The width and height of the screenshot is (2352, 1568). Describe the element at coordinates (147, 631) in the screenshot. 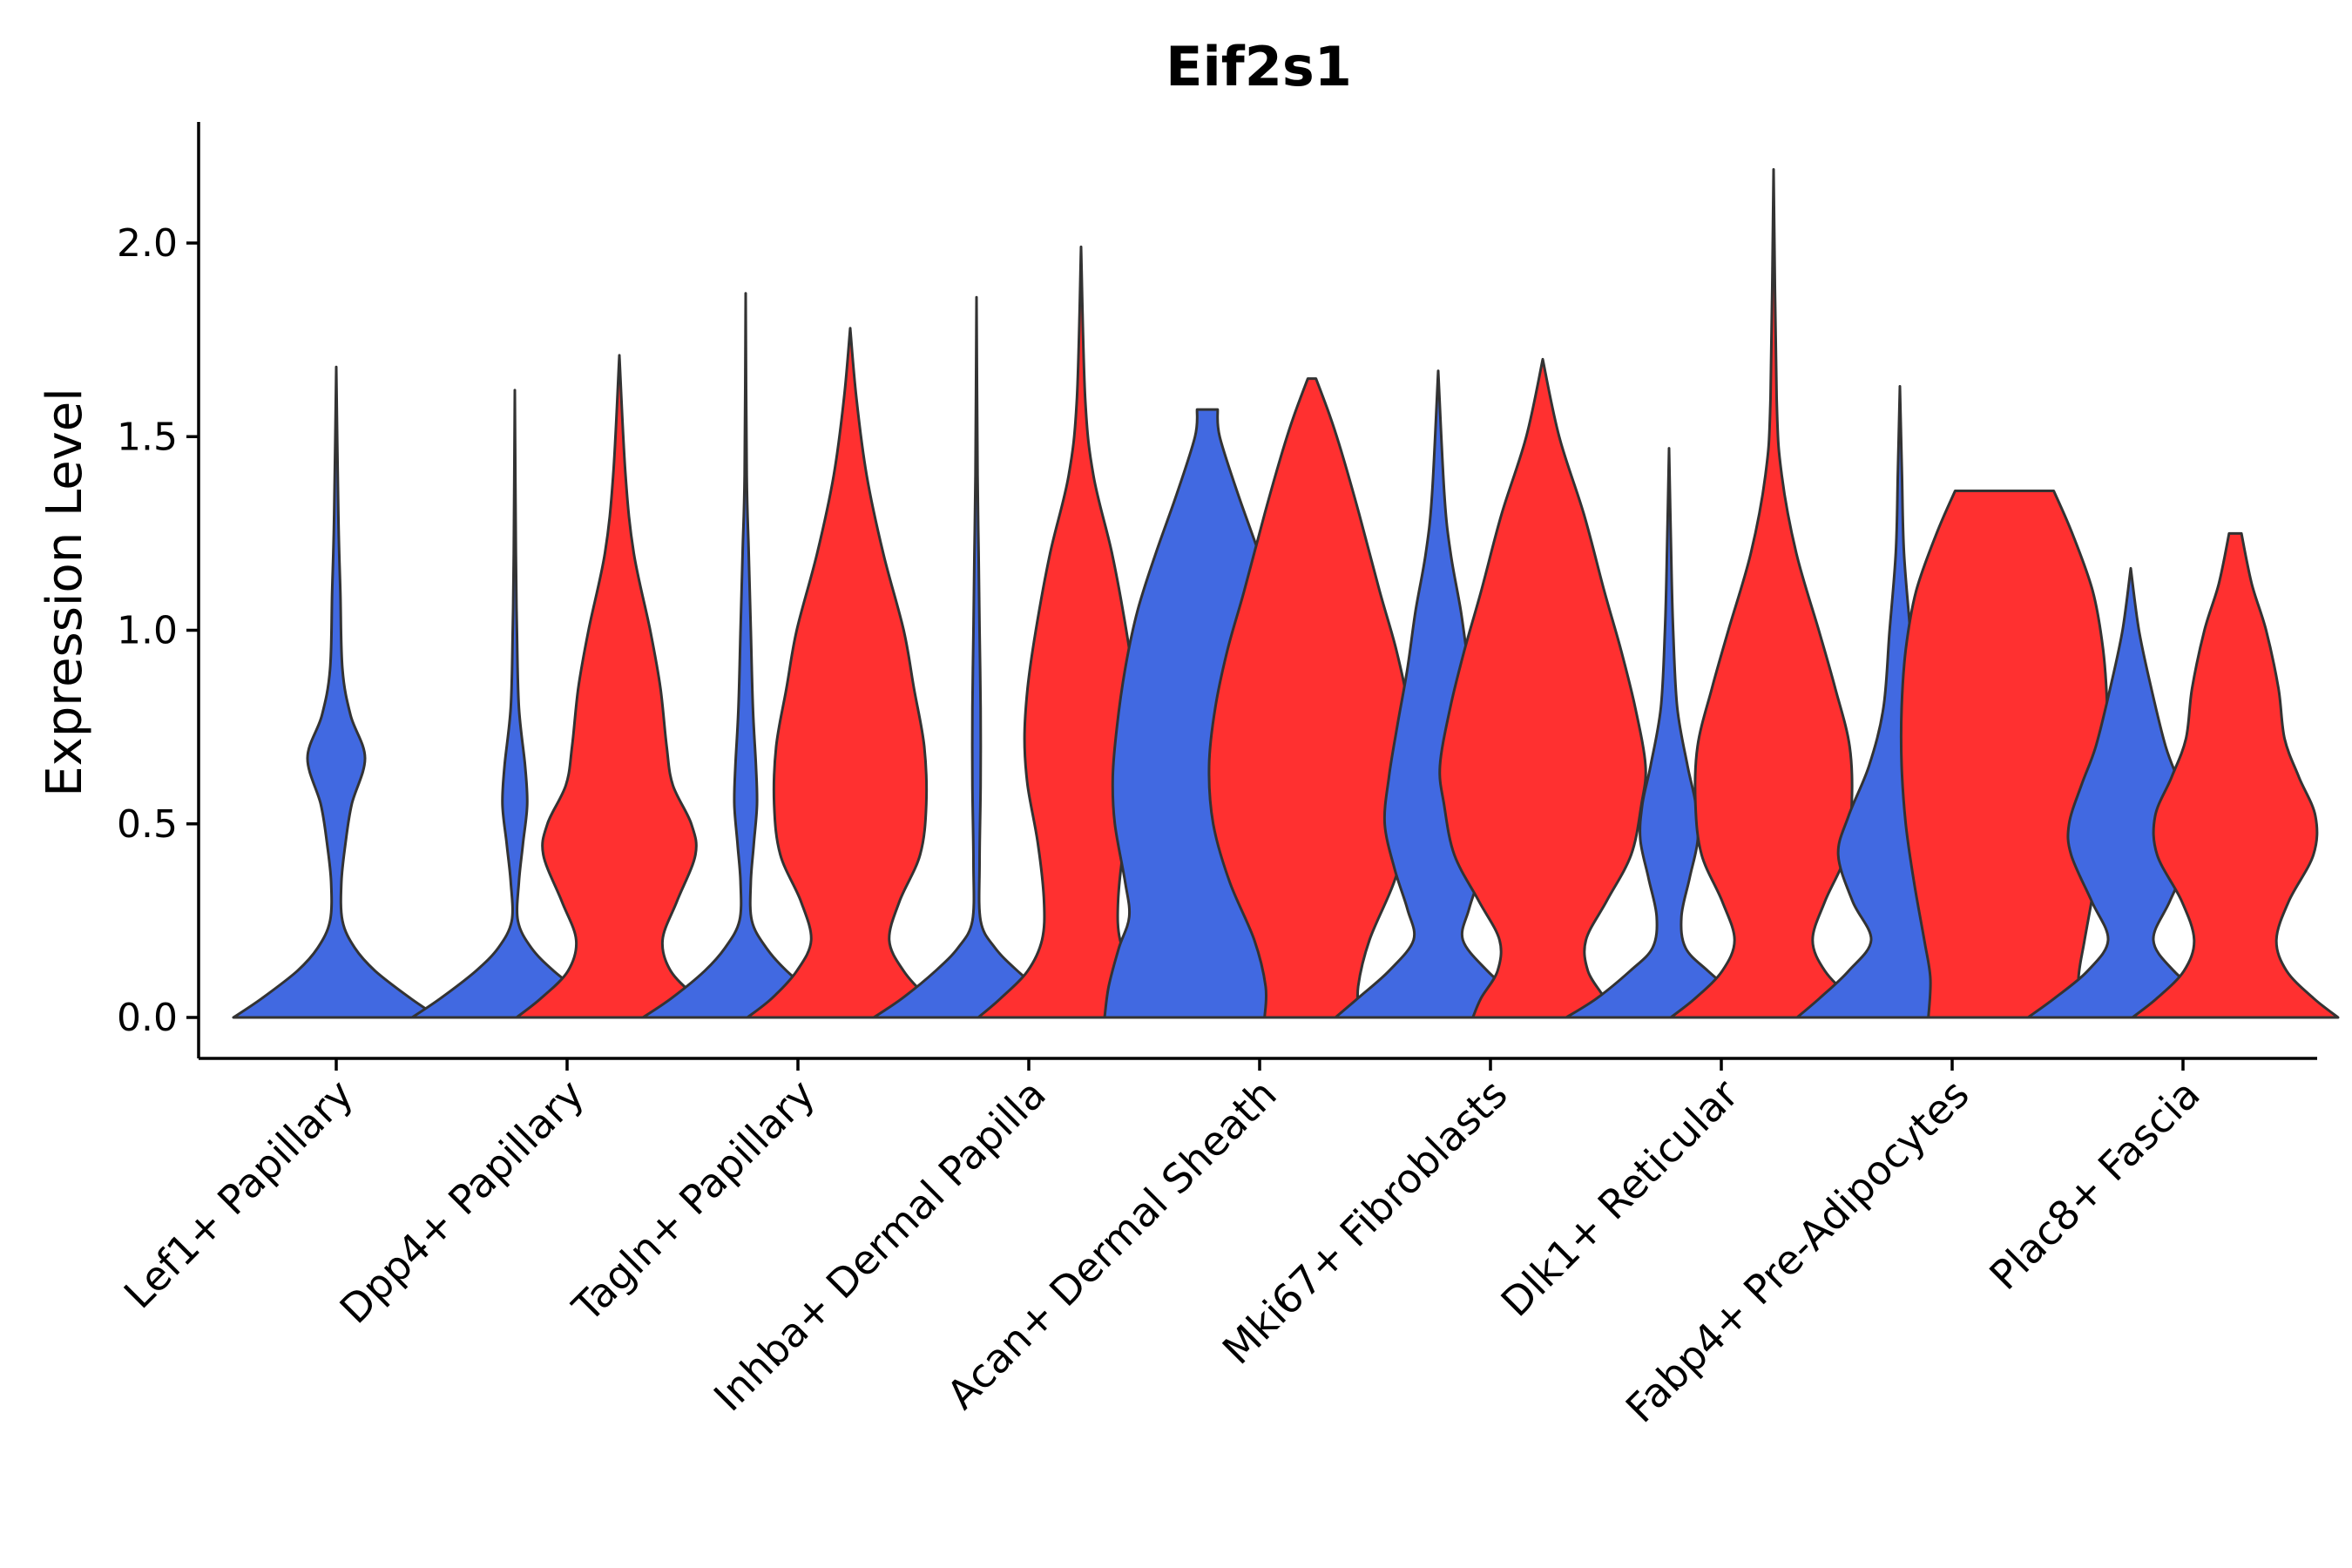

I see `y-tick-label: 1.0` at that location.